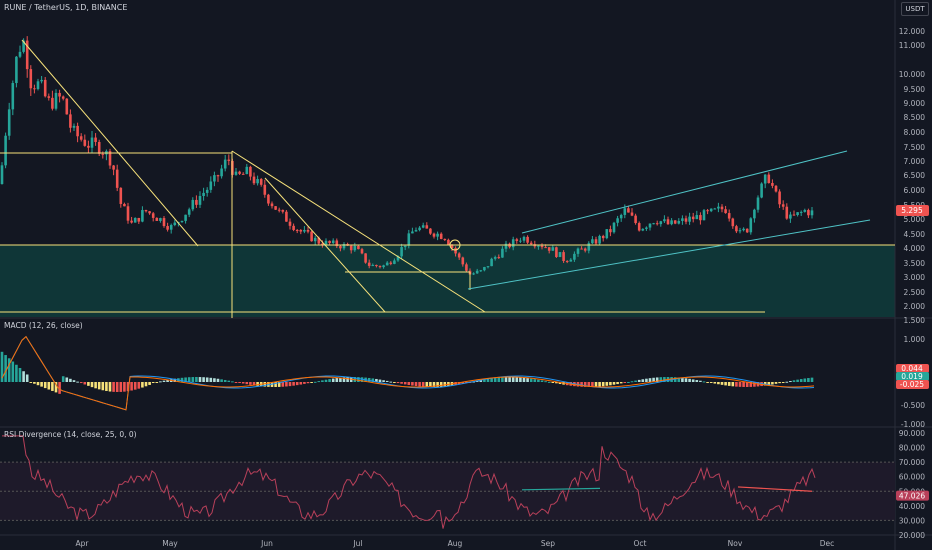 The height and width of the screenshot is (550, 932). What do you see at coordinates (912, 496) in the screenshot?
I see `rsi-value-label: 47.026` at bounding box center [912, 496].